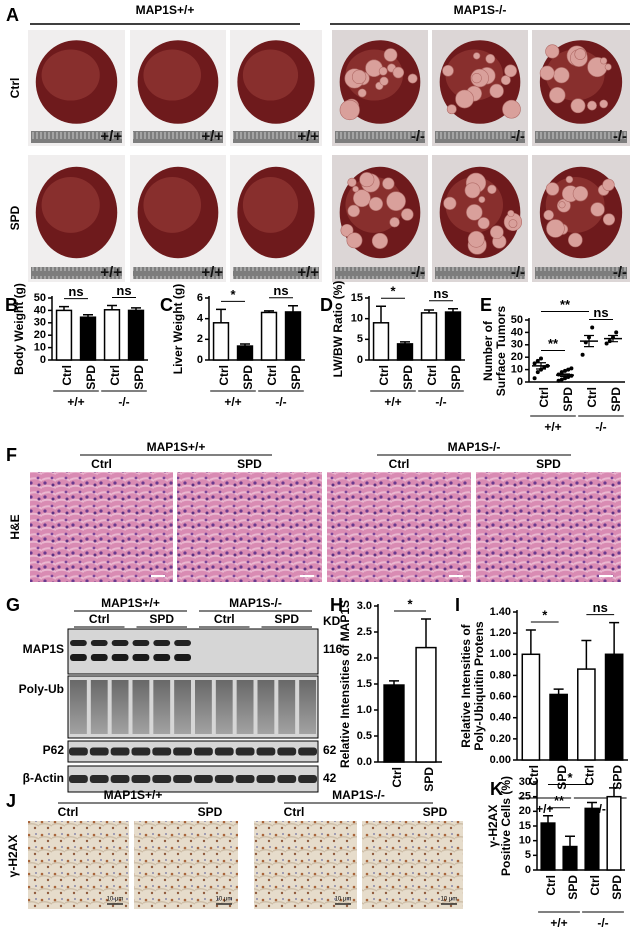 The height and width of the screenshot is (932, 639). What do you see at coordinates (517, 345) in the screenshot?
I see `y-tick-label: 30` at bounding box center [517, 345].